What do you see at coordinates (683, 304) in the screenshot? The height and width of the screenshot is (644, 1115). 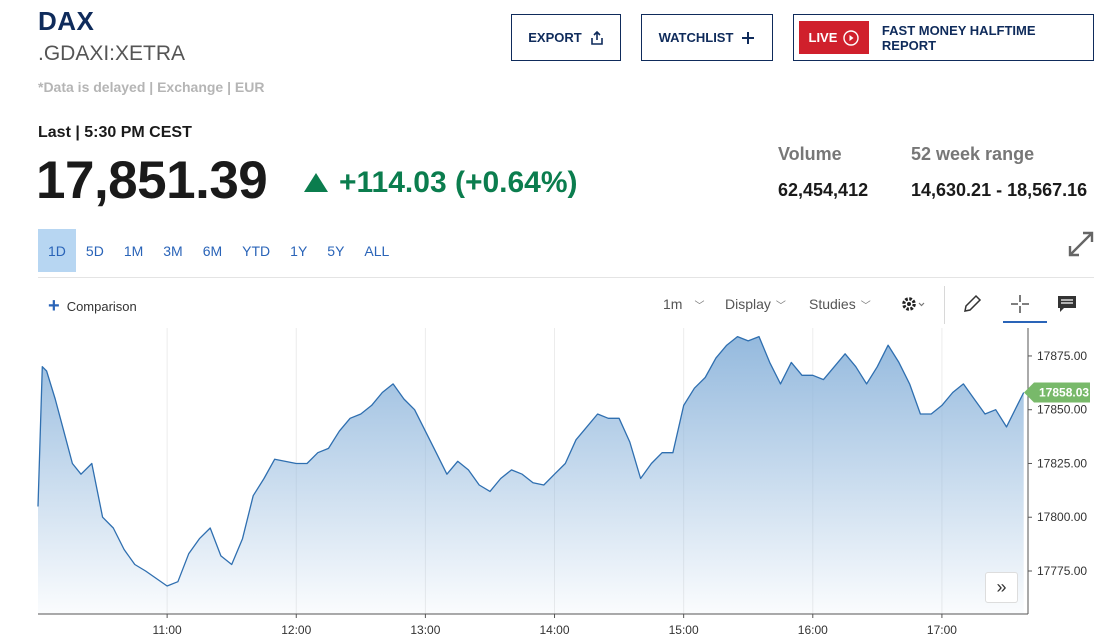 I see `interval-select: 1m ﹀` at bounding box center [683, 304].